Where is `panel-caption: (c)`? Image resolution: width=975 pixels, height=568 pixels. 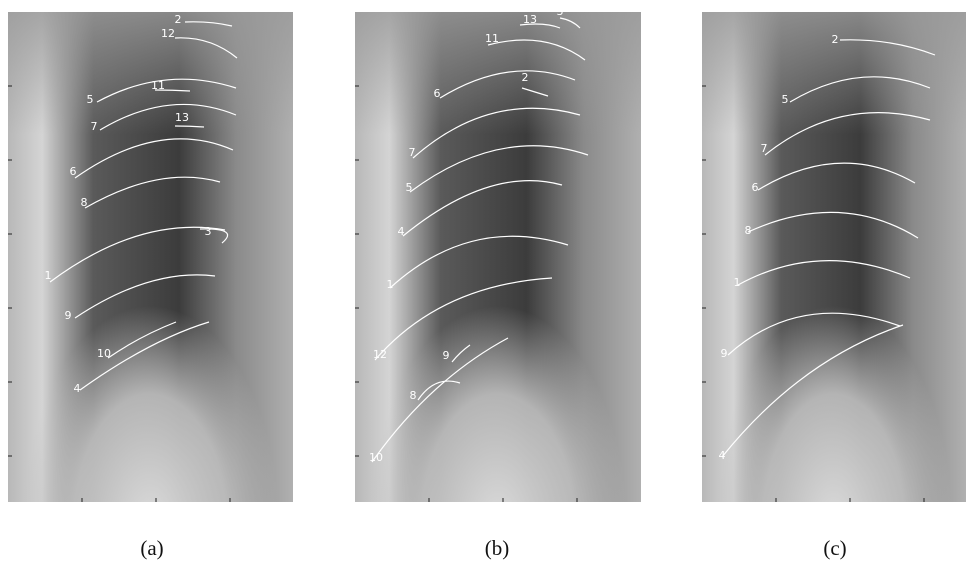 panel-caption: (c) is located at coordinates (834, 548).